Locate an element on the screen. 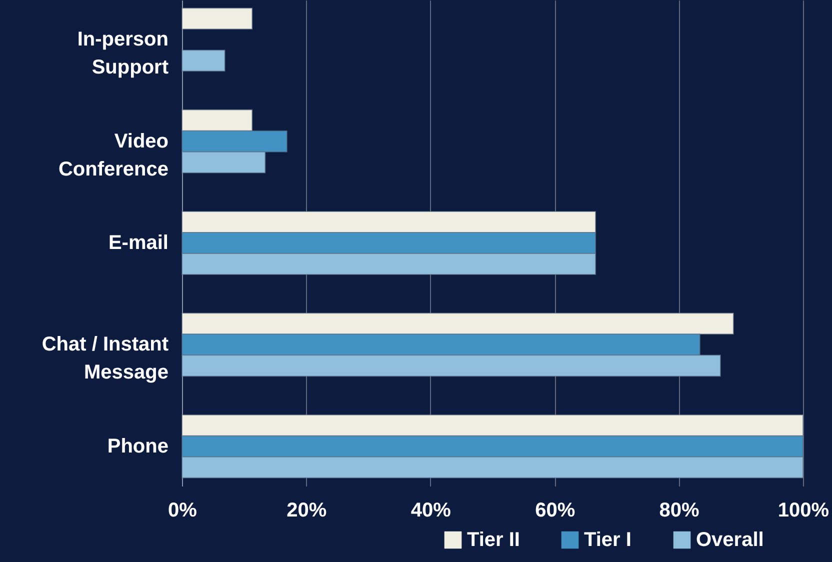 This screenshot has width=832, height=562. x-tick-label: 20% is located at coordinates (306, 511).